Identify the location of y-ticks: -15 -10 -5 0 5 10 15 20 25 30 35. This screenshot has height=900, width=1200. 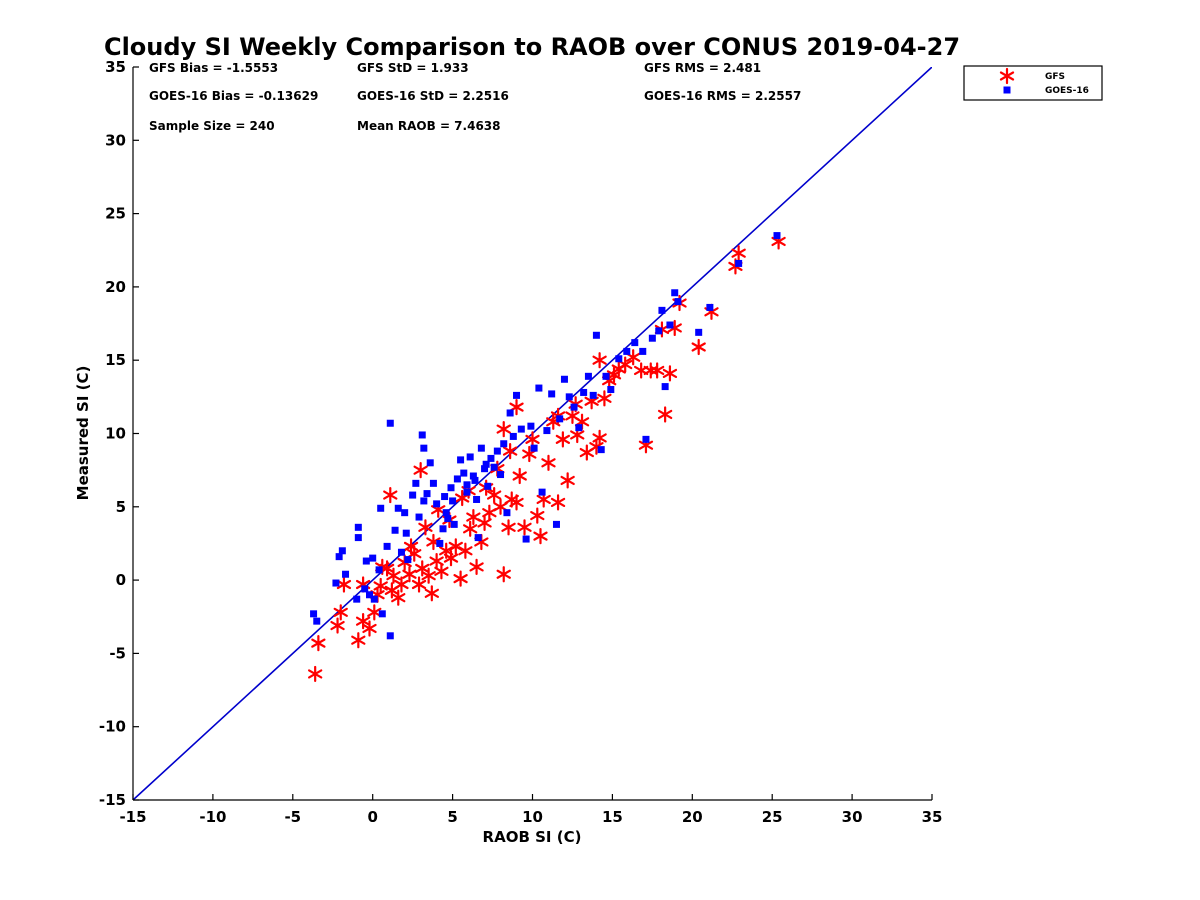
(119, 433).